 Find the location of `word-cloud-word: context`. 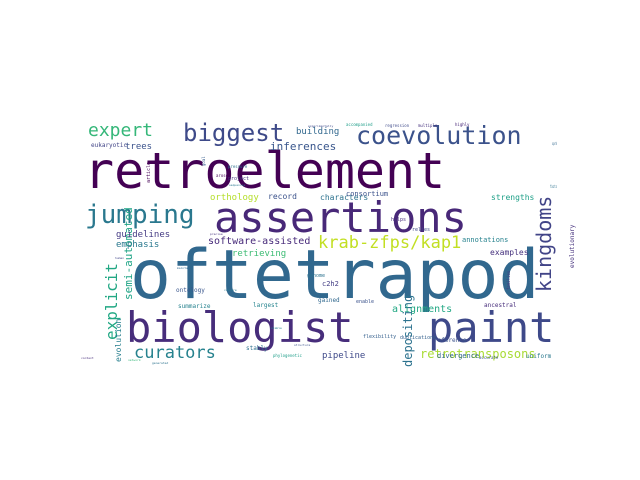

word-cloud-word: context is located at coordinates (87, 358).